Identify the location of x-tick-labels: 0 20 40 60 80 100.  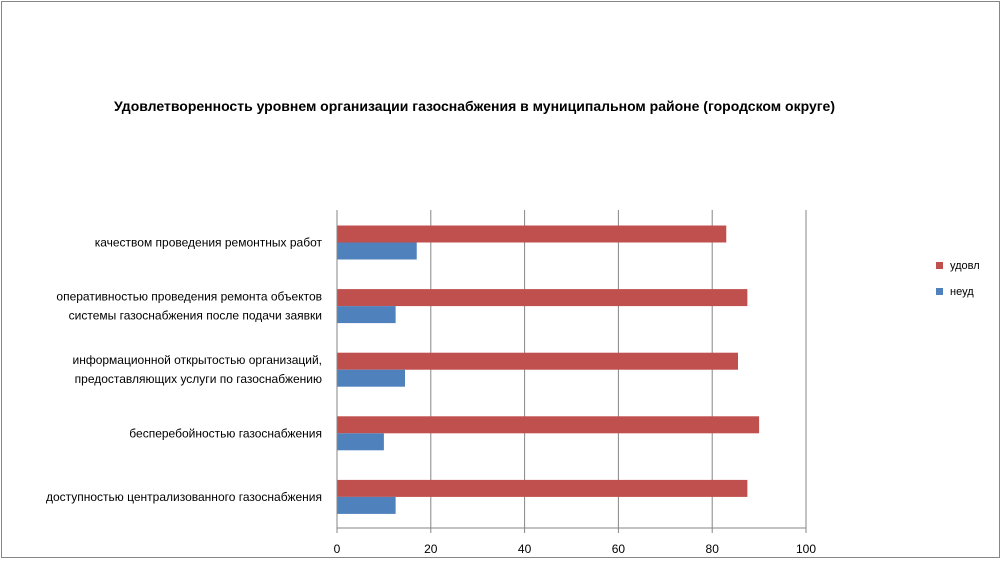
(575, 549).